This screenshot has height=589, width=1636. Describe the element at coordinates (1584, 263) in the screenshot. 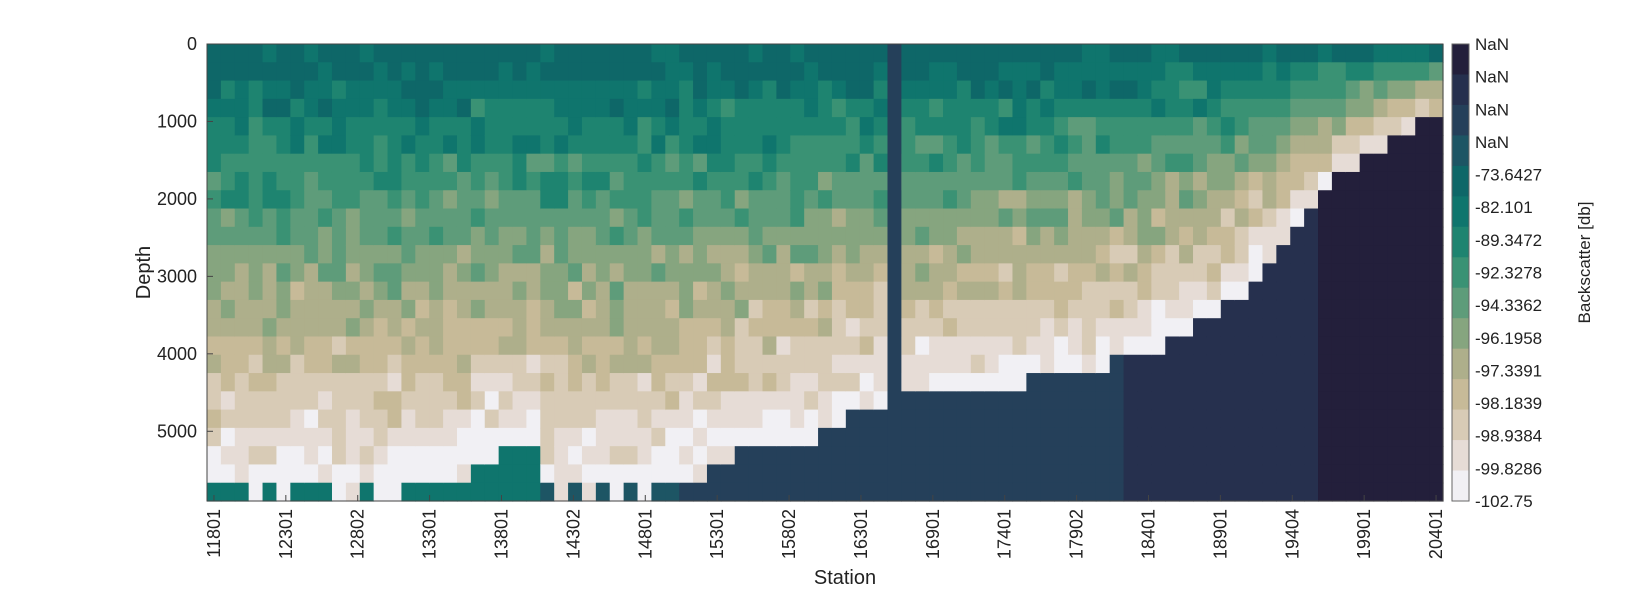

I see `colorbar-label: Backscatter [db]` at that location.